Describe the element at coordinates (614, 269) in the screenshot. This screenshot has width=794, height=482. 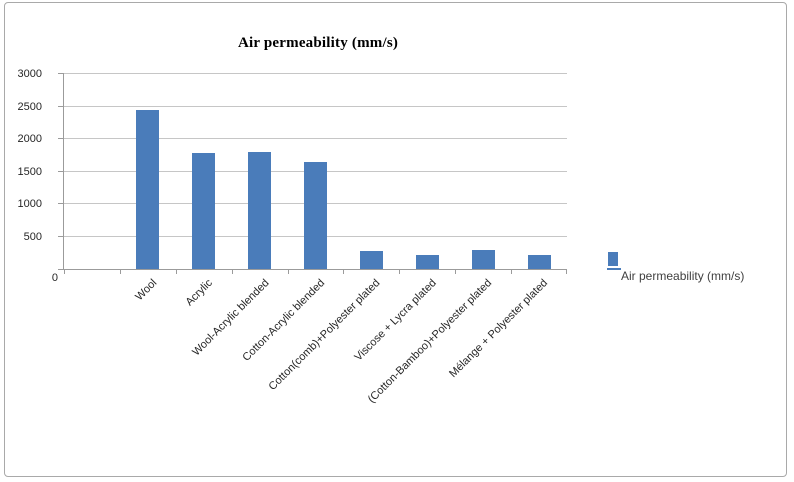
I see `legend-swatch-underline` at that location.